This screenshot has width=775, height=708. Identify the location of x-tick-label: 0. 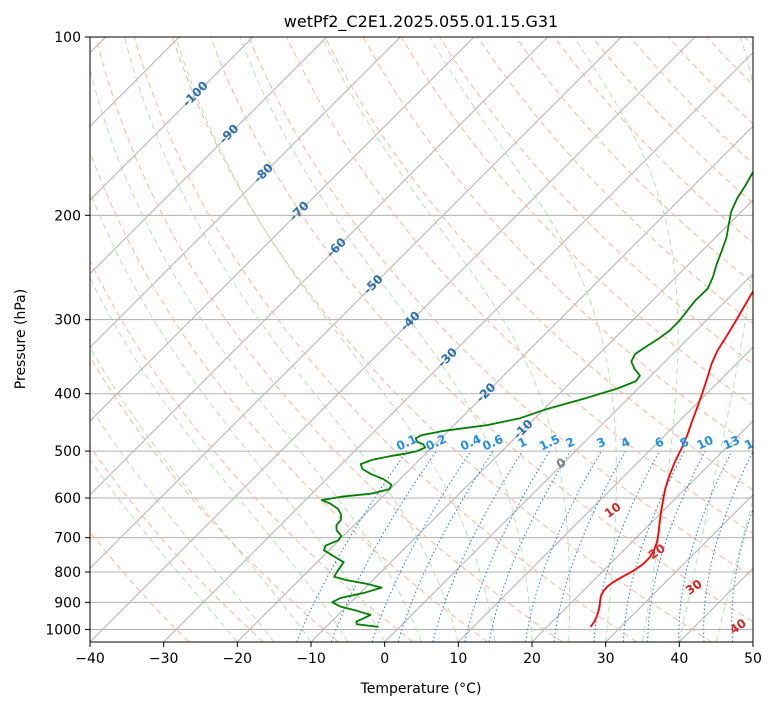
(384, 659).